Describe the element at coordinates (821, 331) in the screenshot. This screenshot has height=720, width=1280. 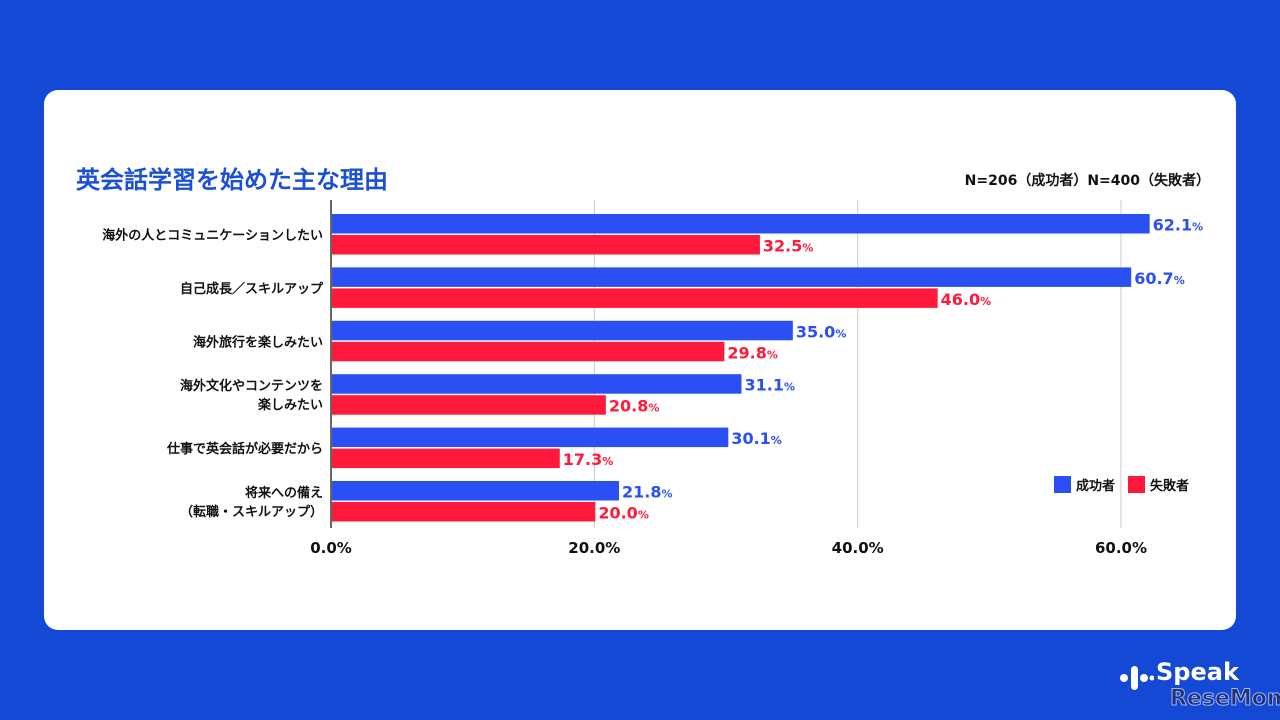
I see `data-label: 35.0%` at that location.